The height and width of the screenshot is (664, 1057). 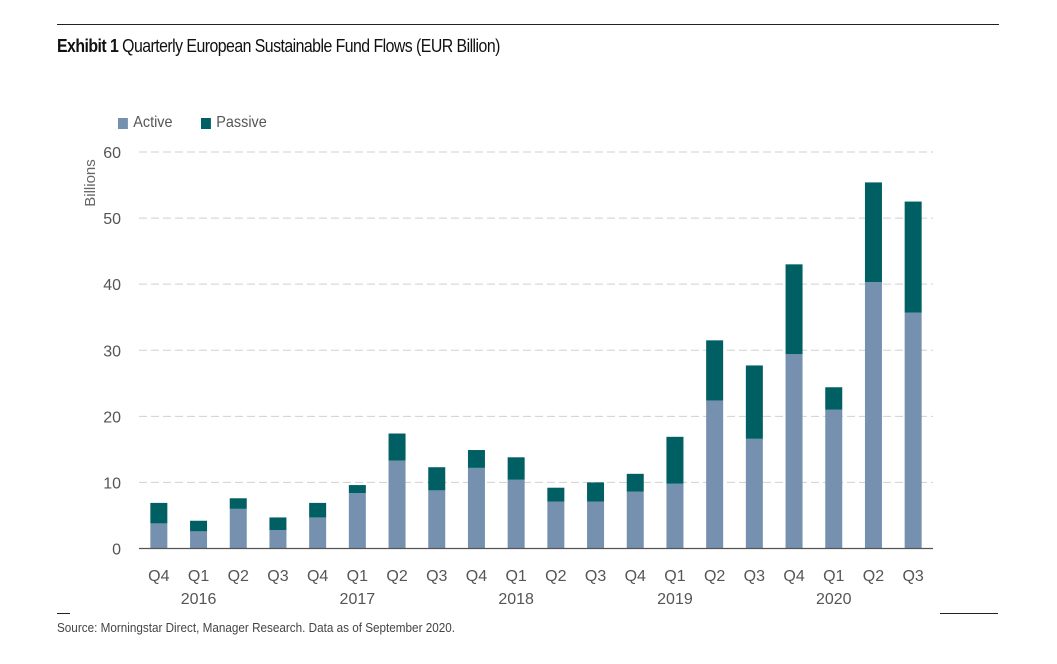 I want to click on legend: Active Passive, so click(x=196, y=123).